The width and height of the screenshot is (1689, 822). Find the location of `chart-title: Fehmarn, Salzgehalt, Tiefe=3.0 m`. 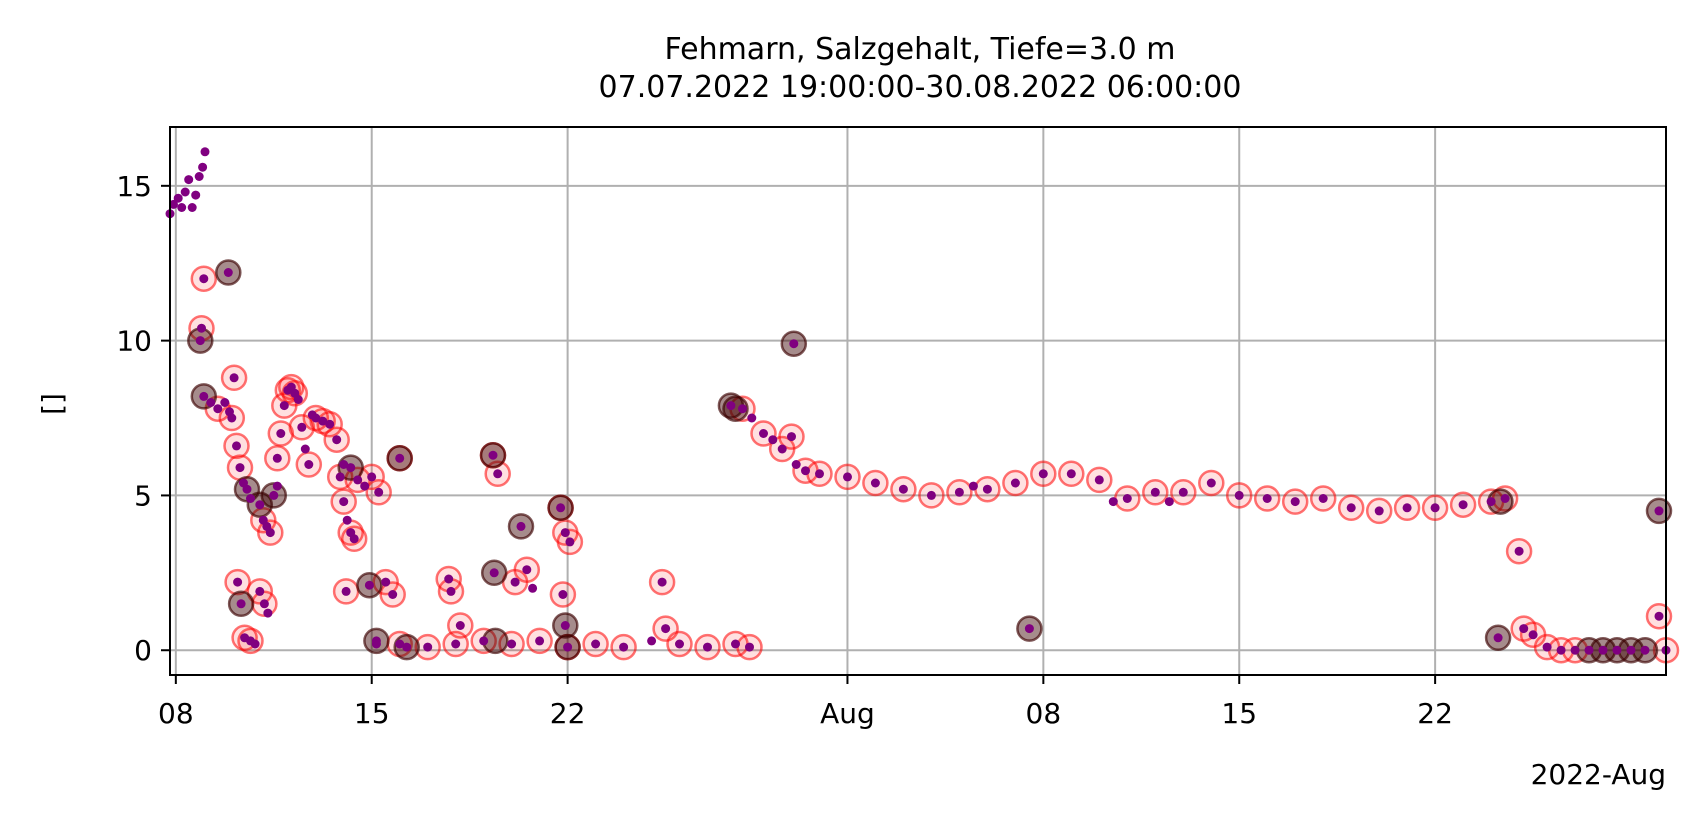

chart-title: Fehmarn, Salzgehalt, Tiefe=3.0 m is located at coordinates (920, 49).